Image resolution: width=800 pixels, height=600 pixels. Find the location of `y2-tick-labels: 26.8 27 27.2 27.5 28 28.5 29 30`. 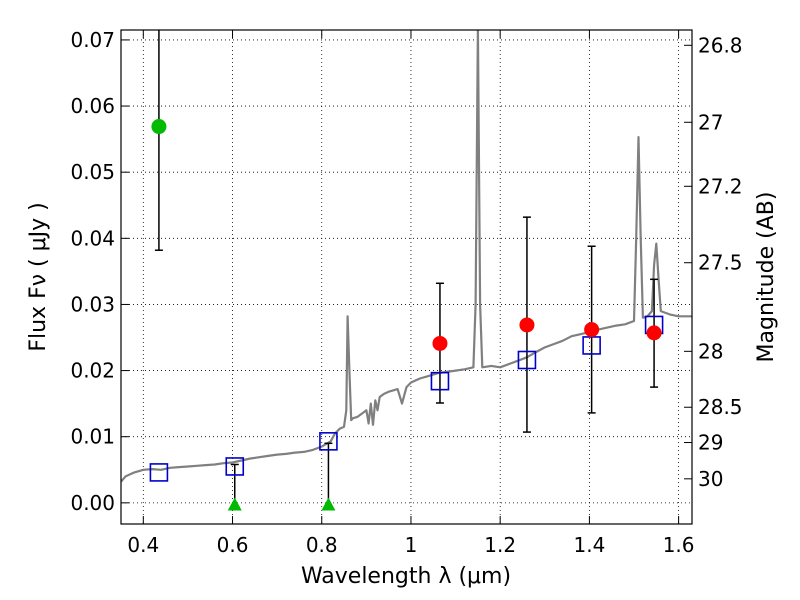

y2-tick-labels: 26.8 27 27.2 27.5 28 28.5 29 30 is located at coordinates (720, 262).